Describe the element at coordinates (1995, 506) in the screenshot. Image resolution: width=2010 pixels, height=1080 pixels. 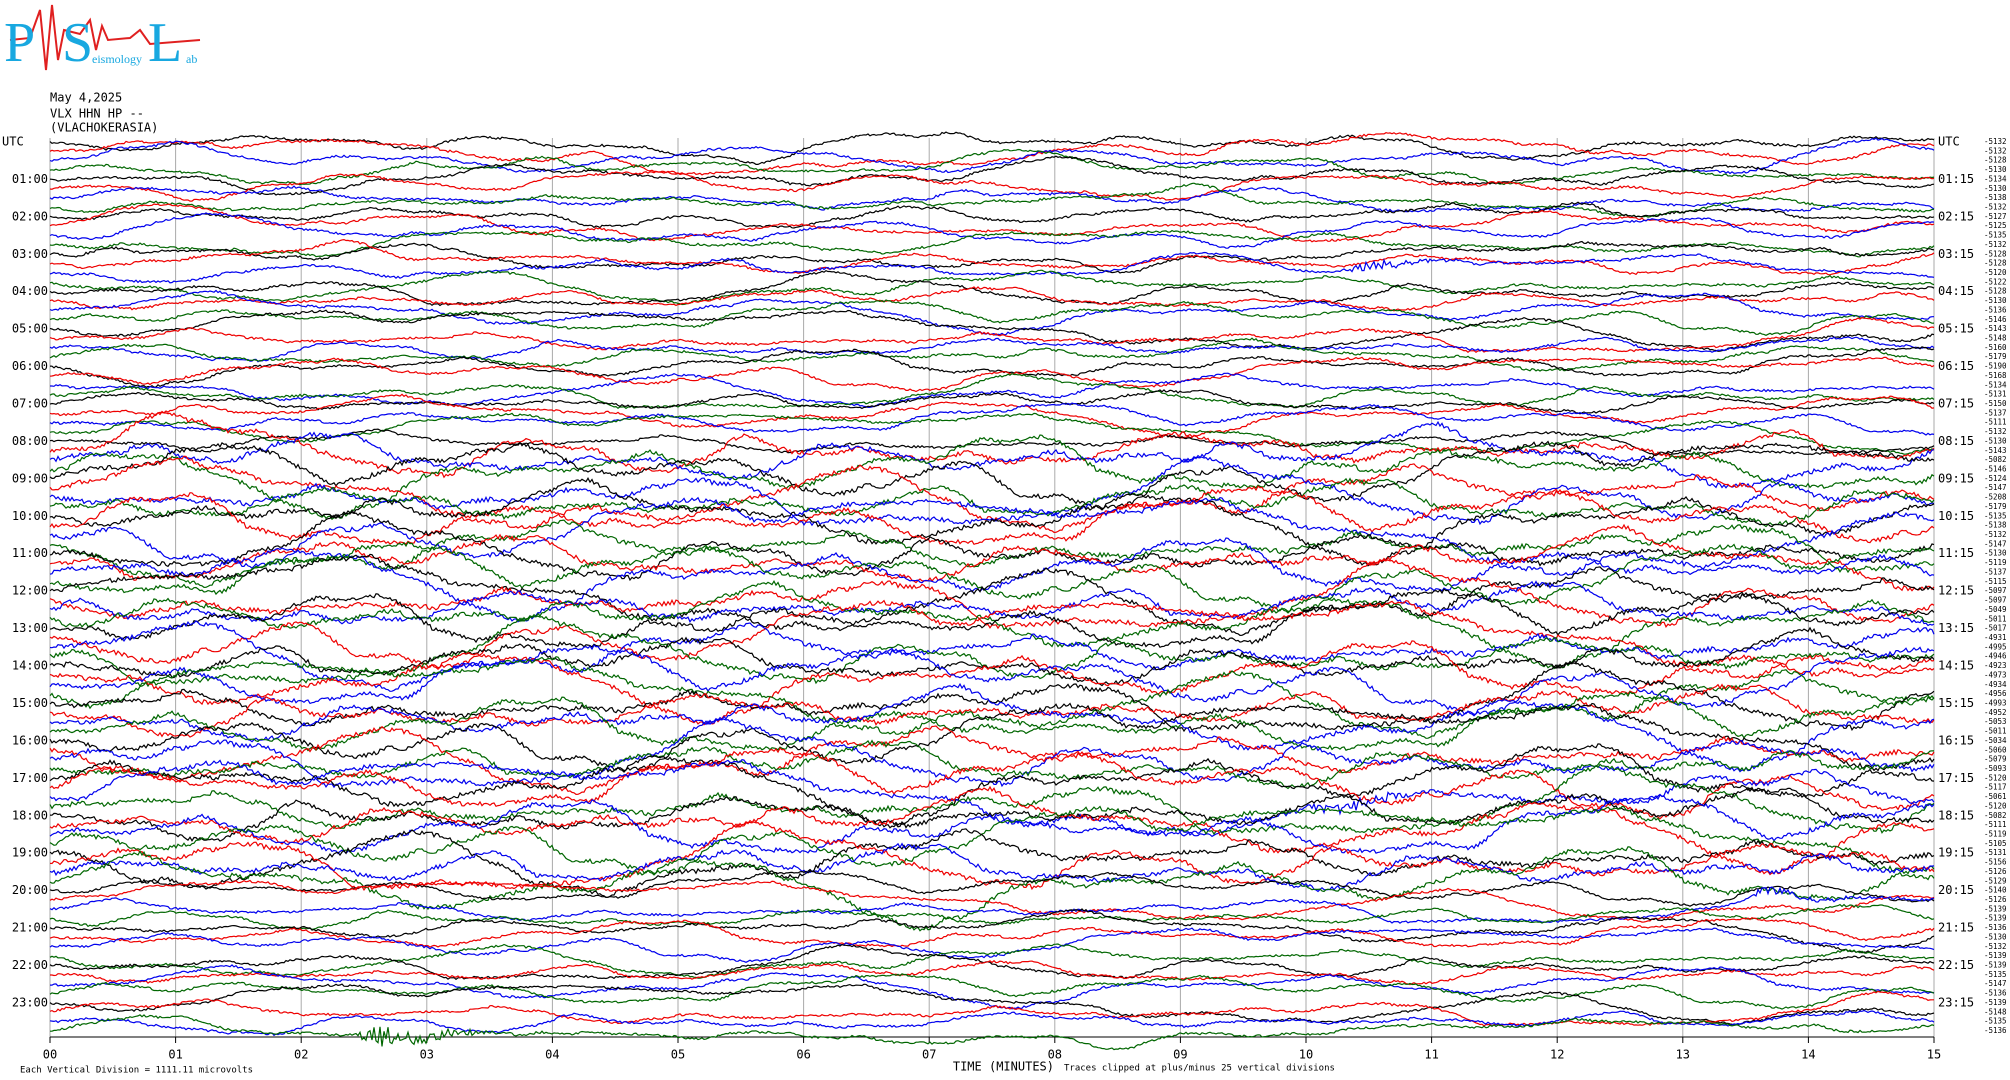
I see `trace-offset: -5179` at that location.